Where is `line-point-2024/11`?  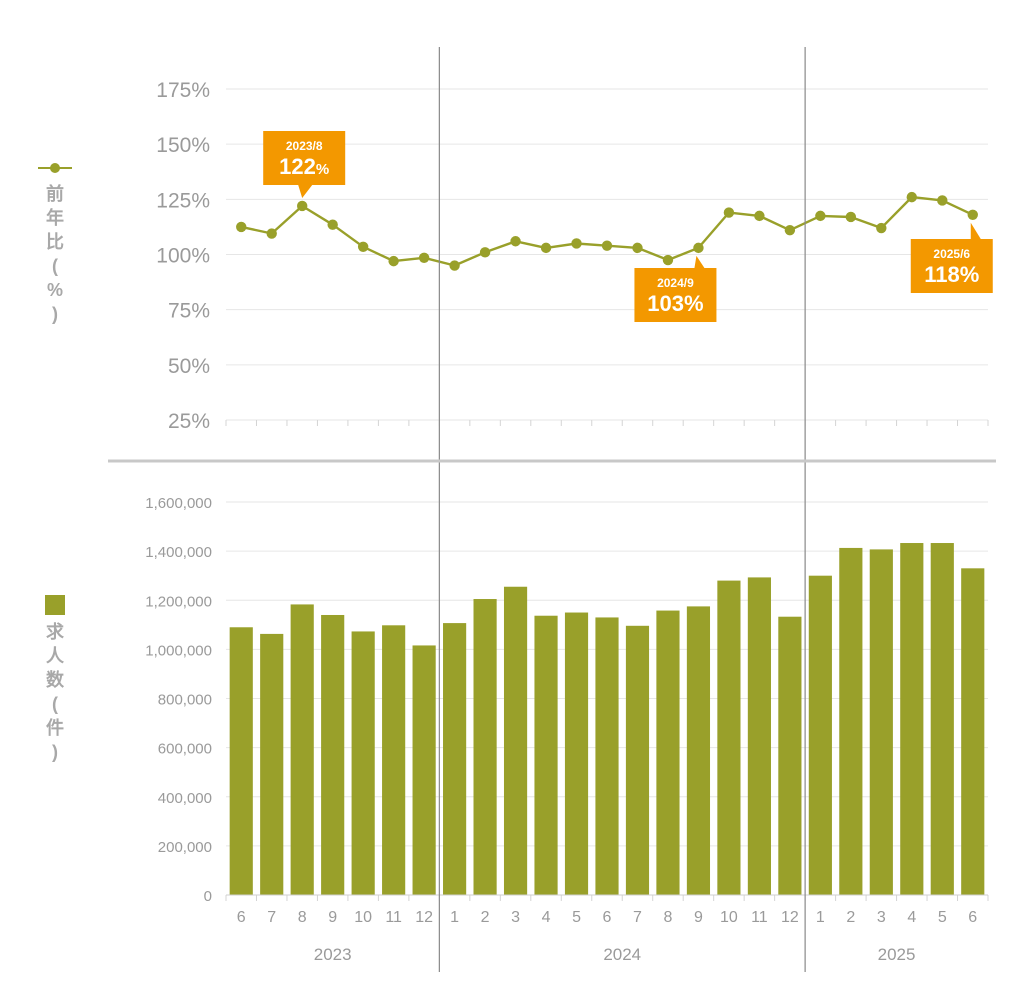
line-point-2024/11 is located at coordinates (759, 216).